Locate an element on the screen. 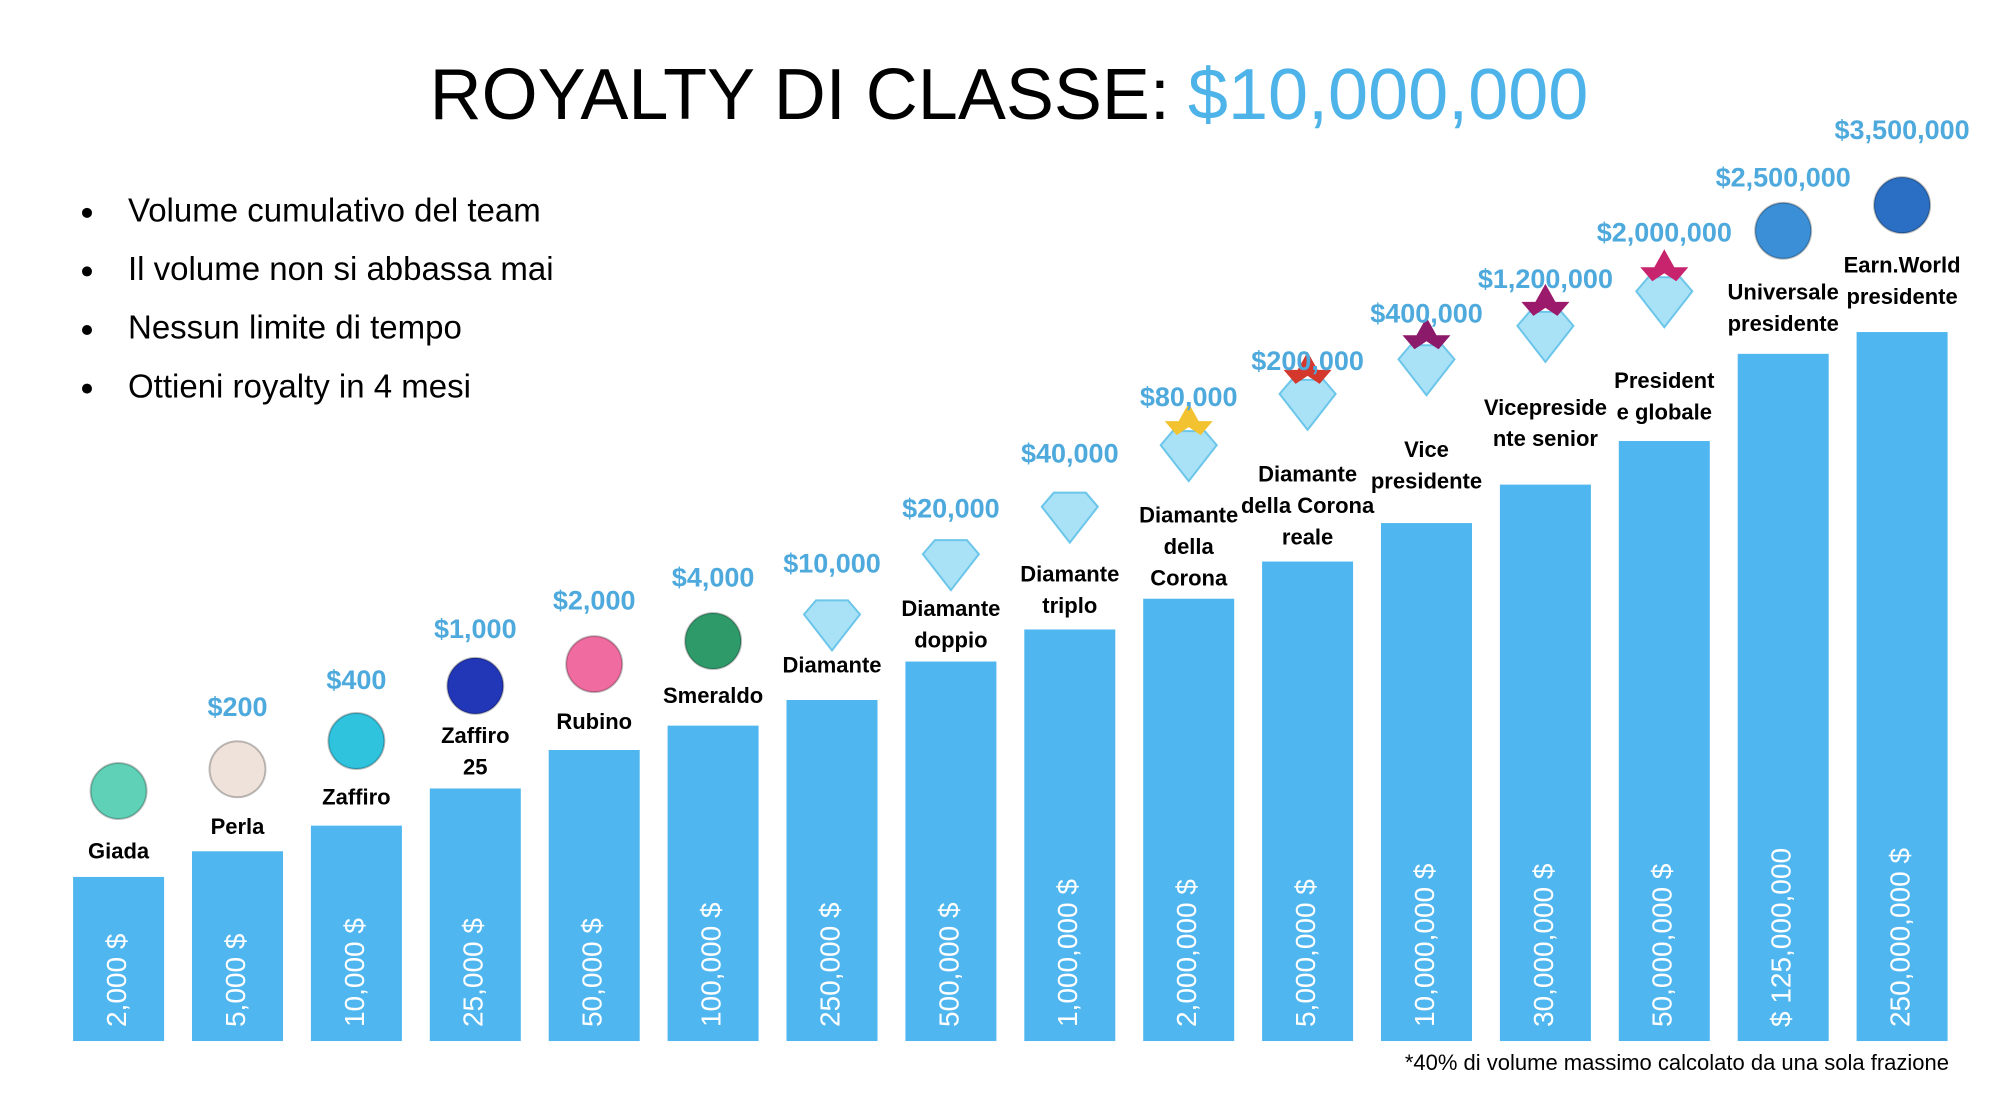  volume-label: 30,000,000 $ is located at coordinates (1543, 945).